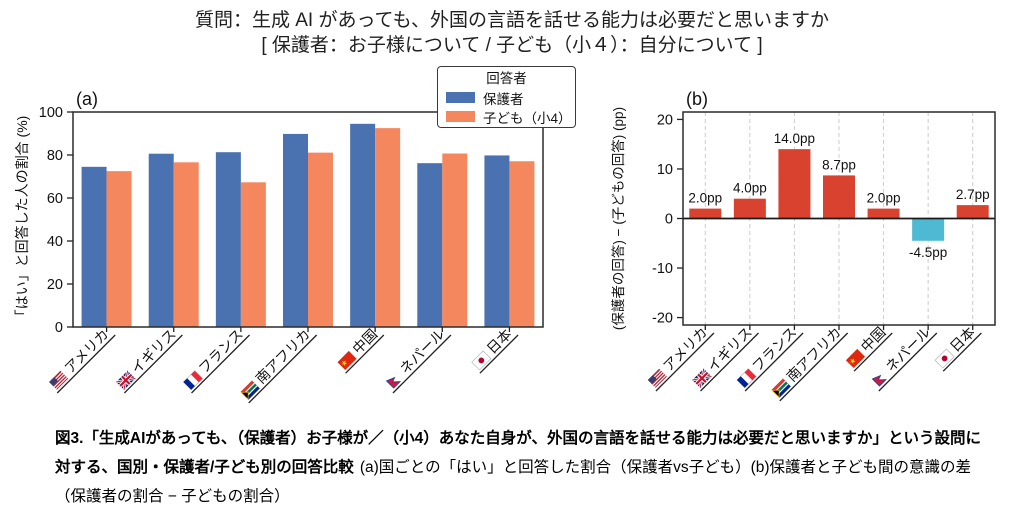 The image size is (1024, 530). I want to click on legend: 回答者 保護者 子ども（小4）, so click(506, 97).